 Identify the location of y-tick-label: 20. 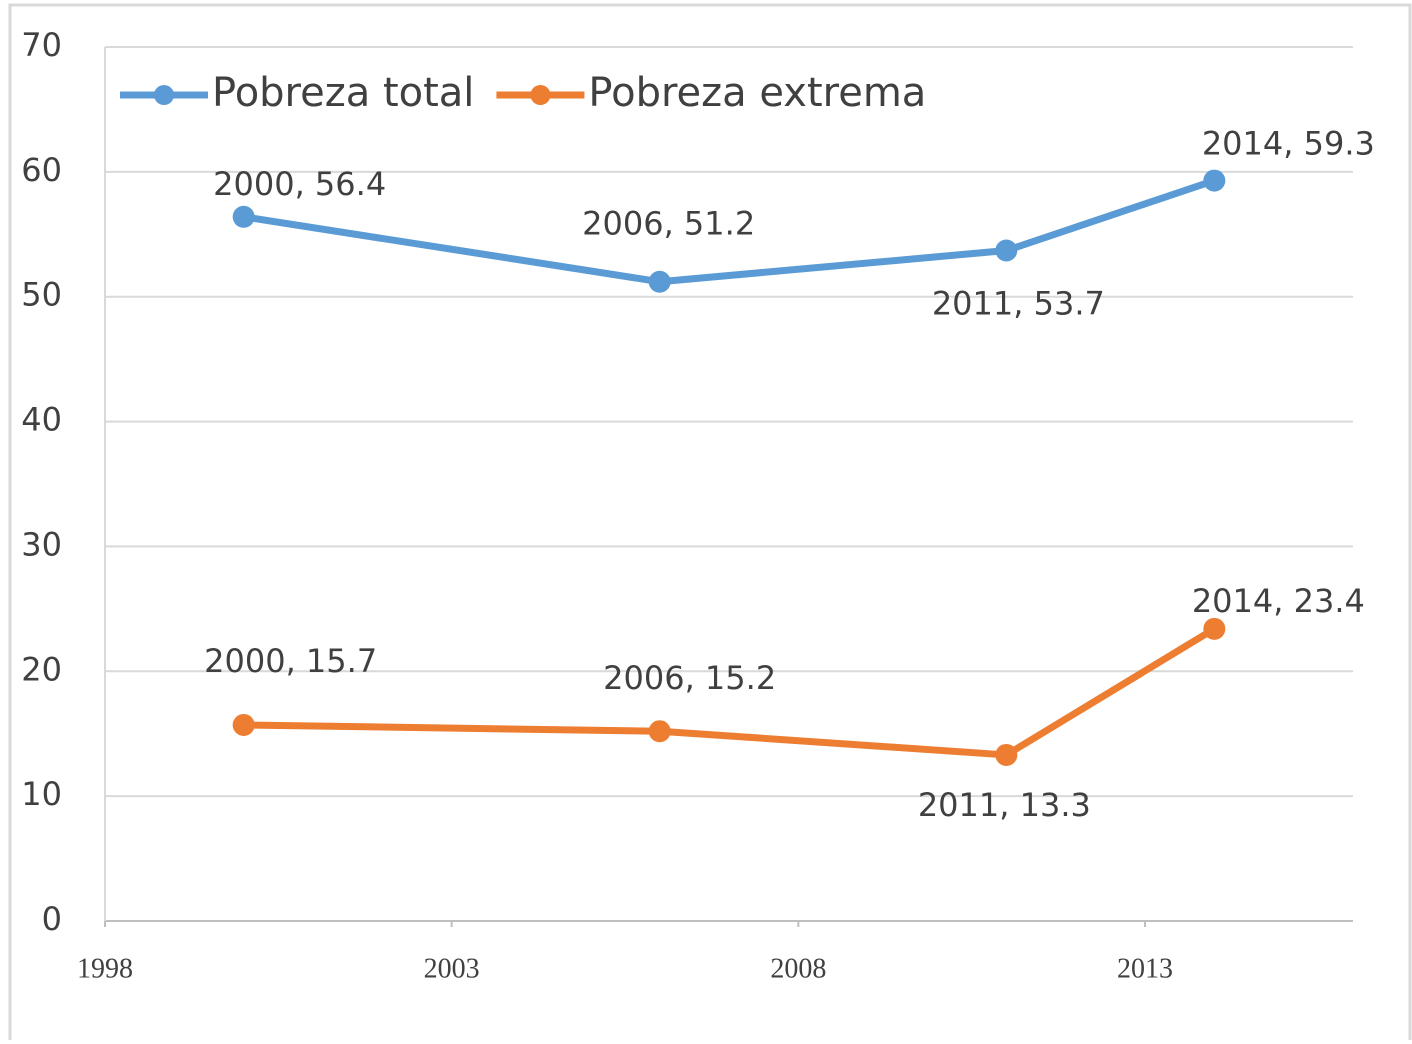
(41, 669).